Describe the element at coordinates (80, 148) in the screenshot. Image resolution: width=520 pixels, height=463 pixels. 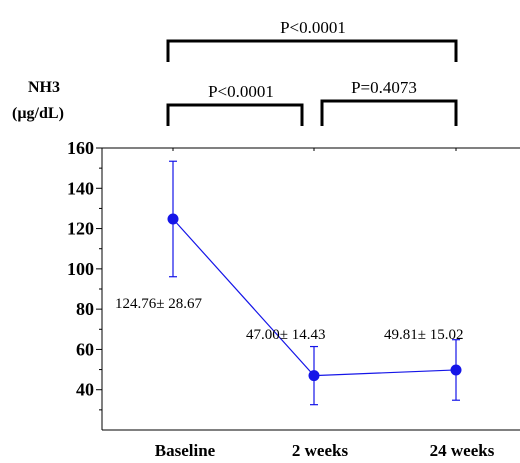
I see `y-tick-label: 160` at that location.